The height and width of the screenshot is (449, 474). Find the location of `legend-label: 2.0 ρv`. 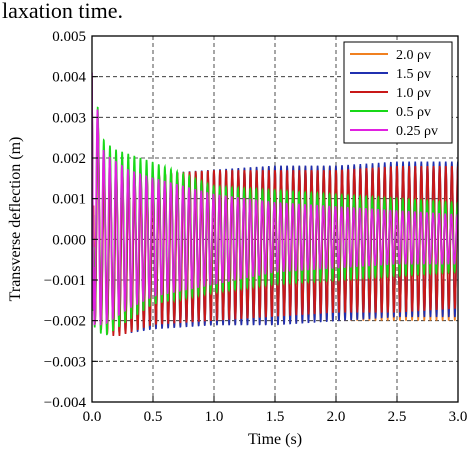

legend-label: 2.0 ρv is located at coordinates (413, 55).